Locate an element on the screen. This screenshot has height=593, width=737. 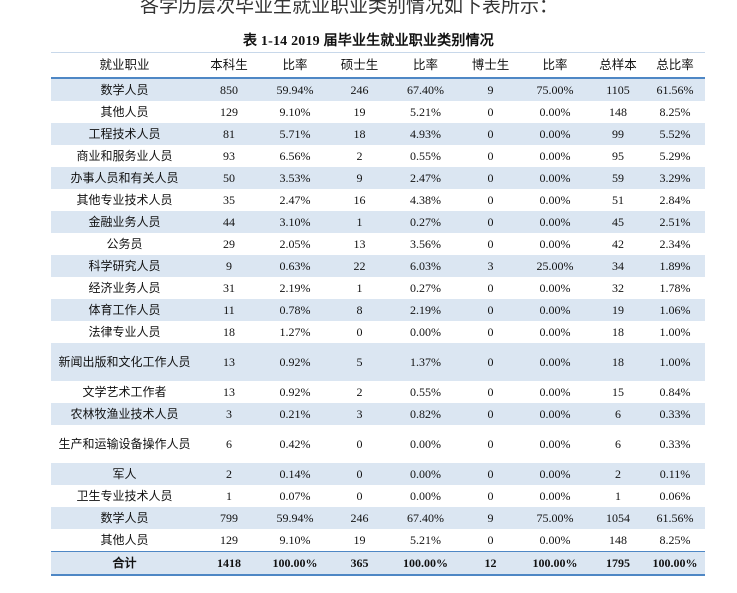
table-row: 经济业务人员 31 2.19% 1 0.27% 0 0.00% 32 1.78% is located at coordinates (378, 288).